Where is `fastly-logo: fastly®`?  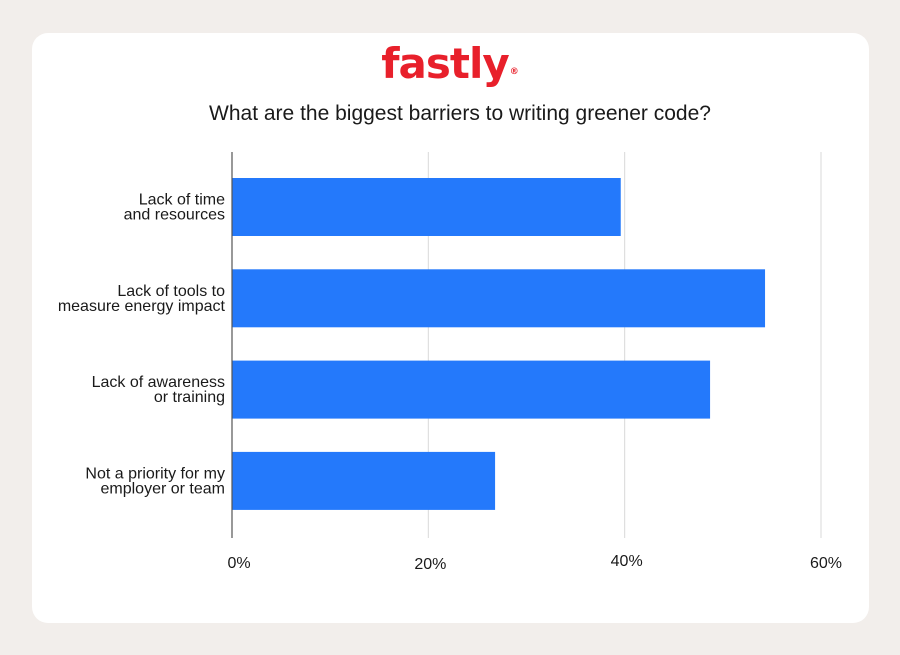
fastly-logo: fastly® is located at coordinates (450, 68).